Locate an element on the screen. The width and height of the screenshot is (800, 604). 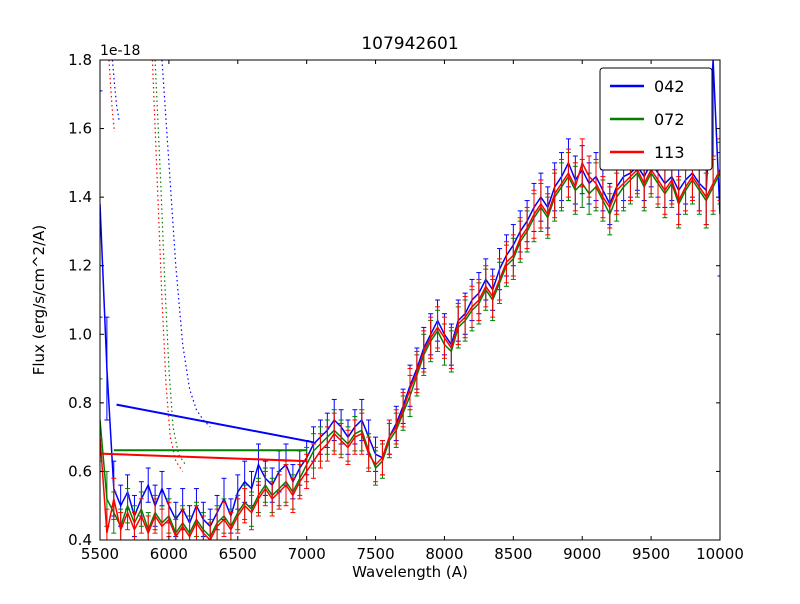
x-axis-label: Wavelength (A) is located at coordinates (410, 572).